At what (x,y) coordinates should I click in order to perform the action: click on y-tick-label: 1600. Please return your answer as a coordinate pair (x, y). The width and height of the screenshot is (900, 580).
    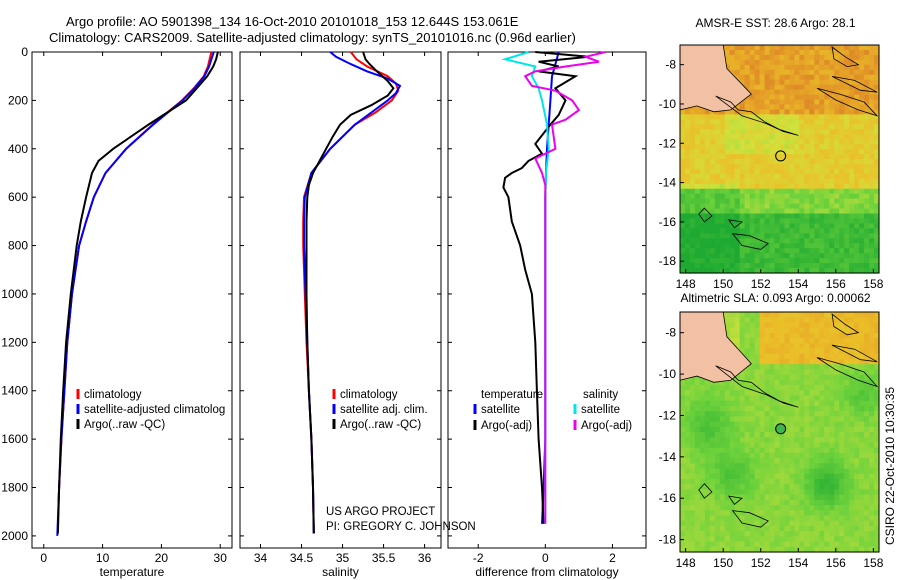
    Looking at the image, I should click on (14, 439).